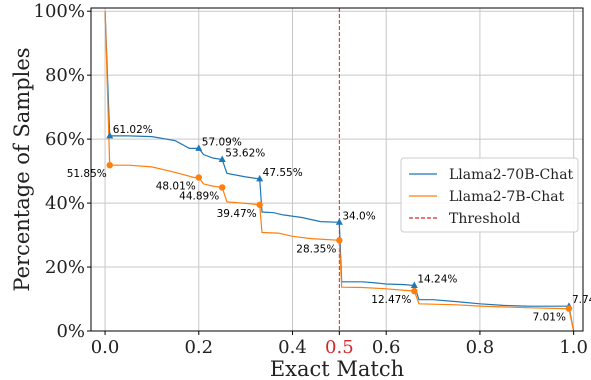 The image size is (591, 380). What do you see at coordinates (292, 347) in the screenshot?
I see `x-tick-label: 0.4` at bounding box center [292, 347].